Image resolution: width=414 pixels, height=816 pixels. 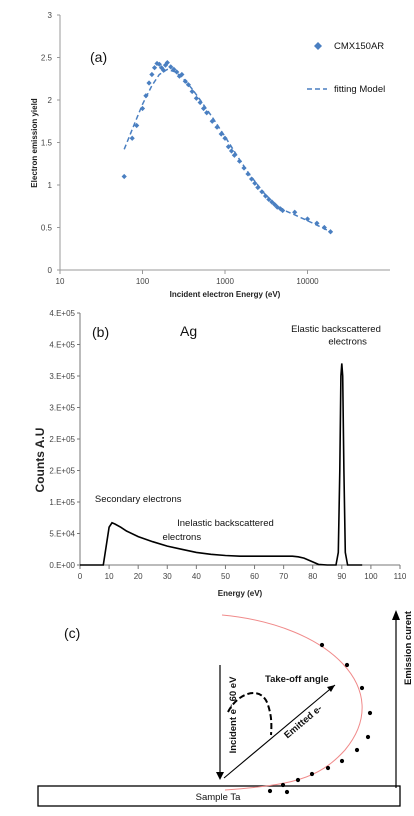 I want to click on b-ylabel: Counts A.U, so click(x=40, y=460).